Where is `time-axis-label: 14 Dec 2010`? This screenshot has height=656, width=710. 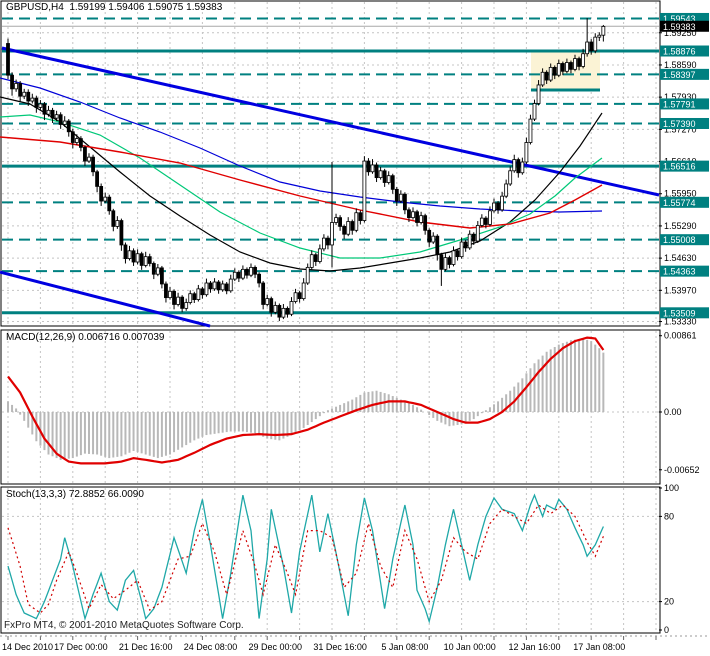 time-axis-label: 14 Dec 2010 is located at coordinates (27, 647).